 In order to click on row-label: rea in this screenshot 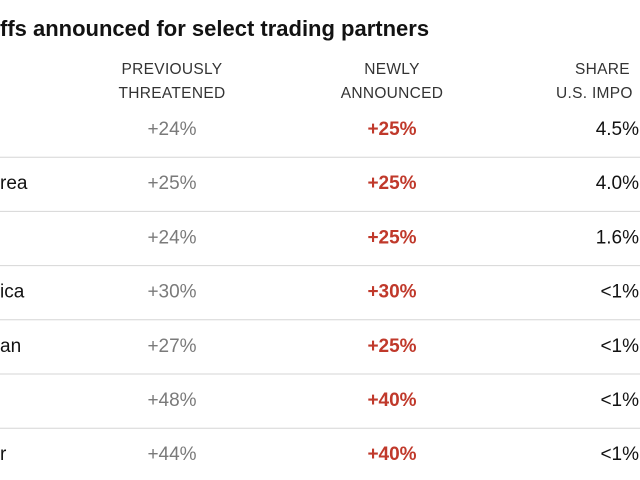, I will do `click(14, 183)`.